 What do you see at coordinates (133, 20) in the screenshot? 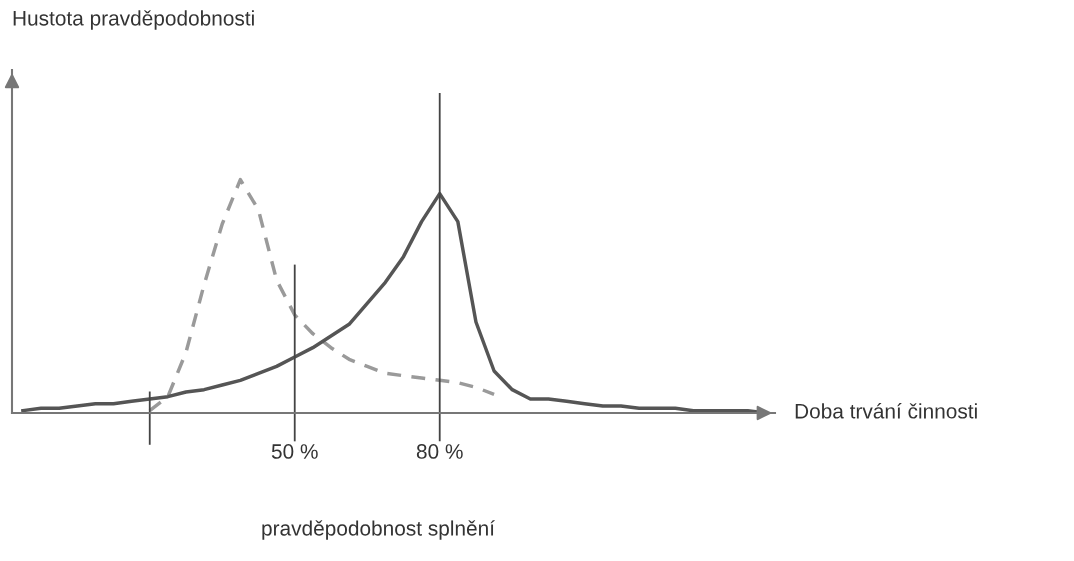
I see `text: Hustota pravděpodobnosti` at bounding box center [133, 20].